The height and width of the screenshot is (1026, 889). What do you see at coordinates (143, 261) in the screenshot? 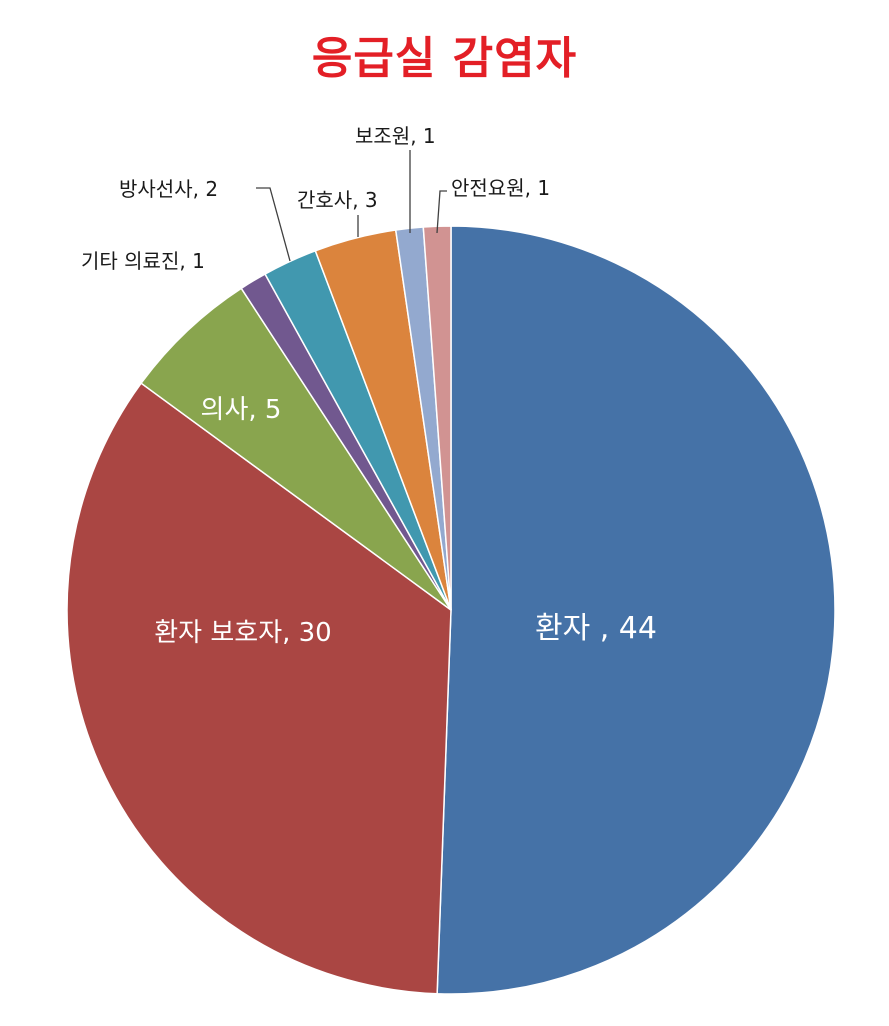
I see `data-label-4: 기타 의료진, 1` at bounding box center [143, 261].